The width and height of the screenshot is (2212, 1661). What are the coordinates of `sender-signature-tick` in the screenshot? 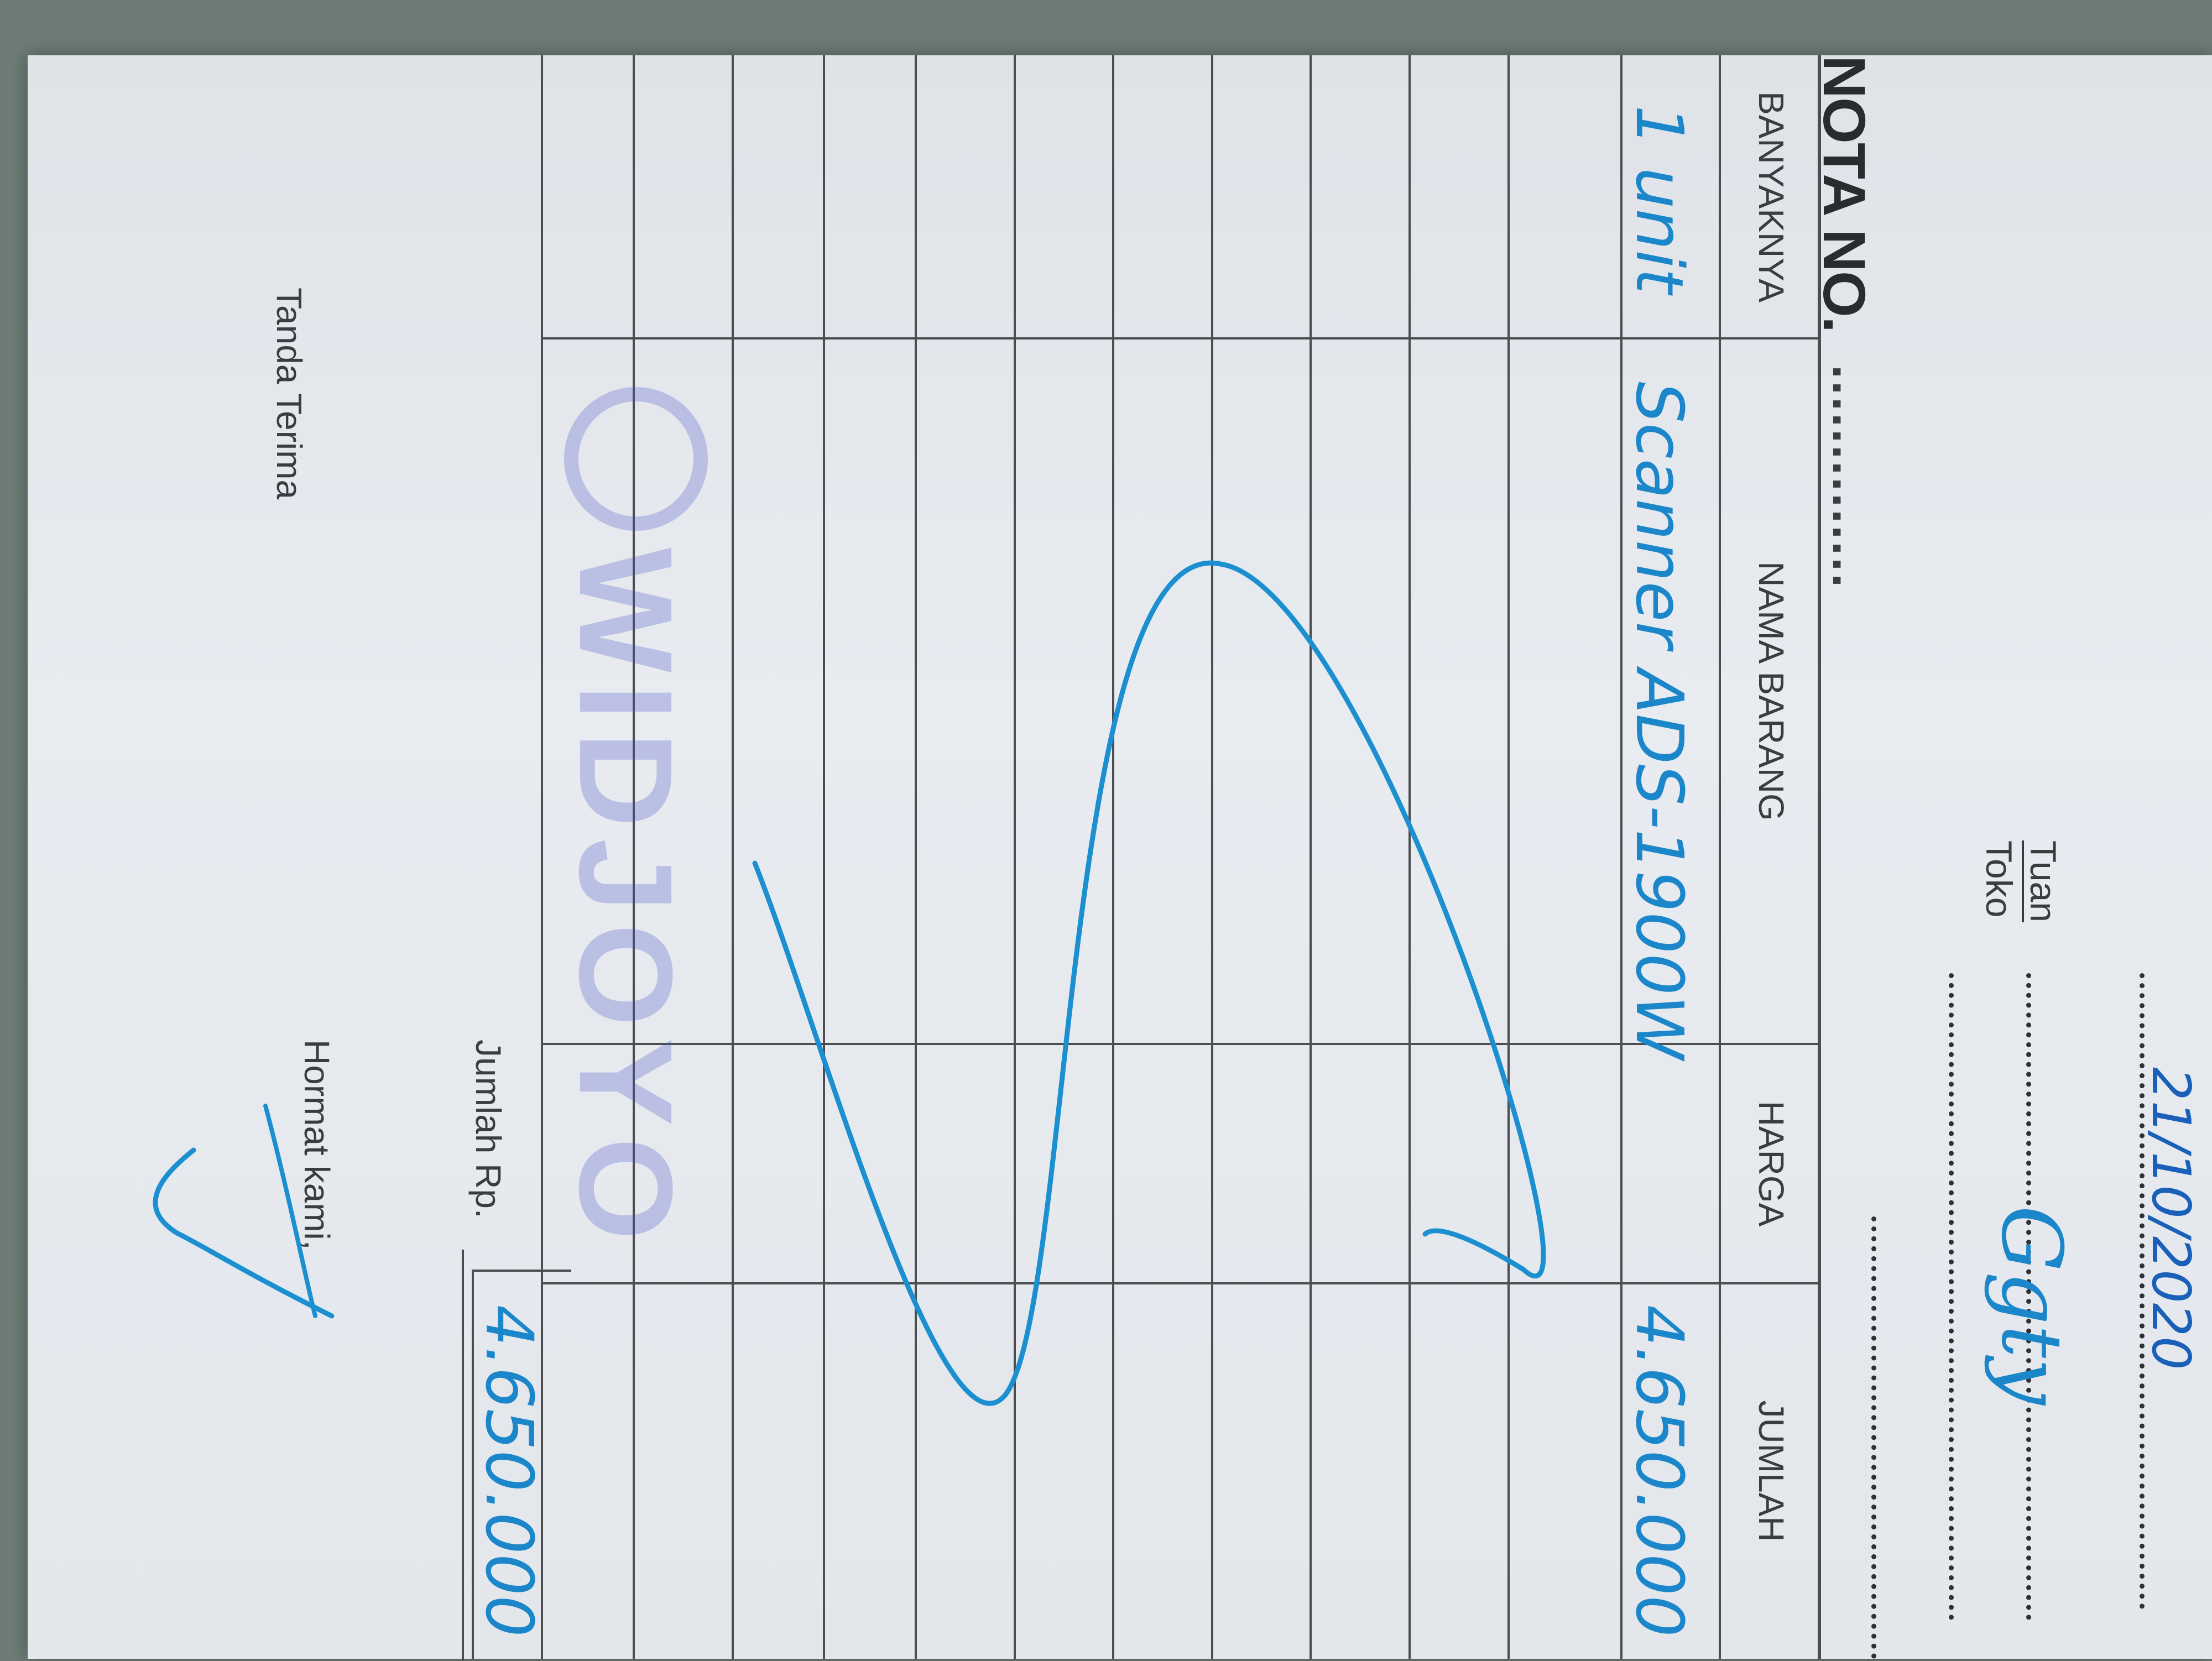 It's located at (290, 1211).